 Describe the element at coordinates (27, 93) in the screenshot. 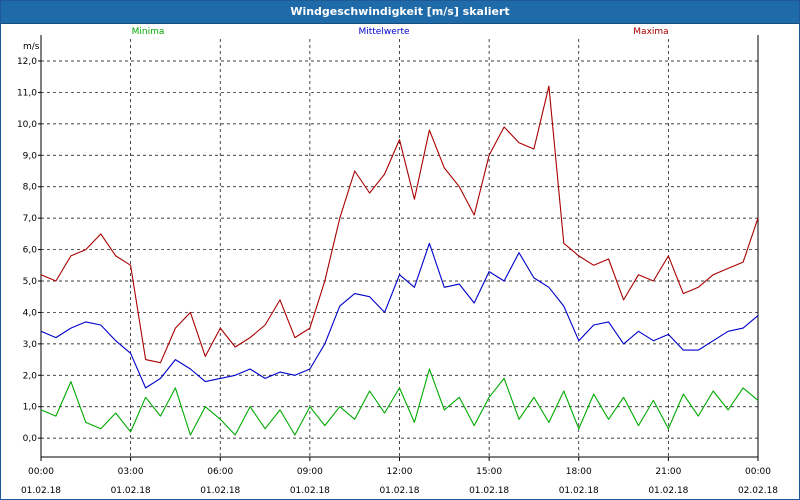

I see `y-tick-label: 11,0` at that location.